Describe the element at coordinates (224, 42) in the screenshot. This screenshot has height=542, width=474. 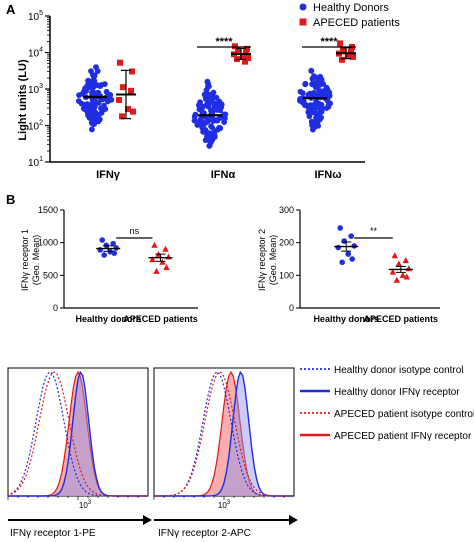
I see `panel-a-significance-label: ****` at that location.